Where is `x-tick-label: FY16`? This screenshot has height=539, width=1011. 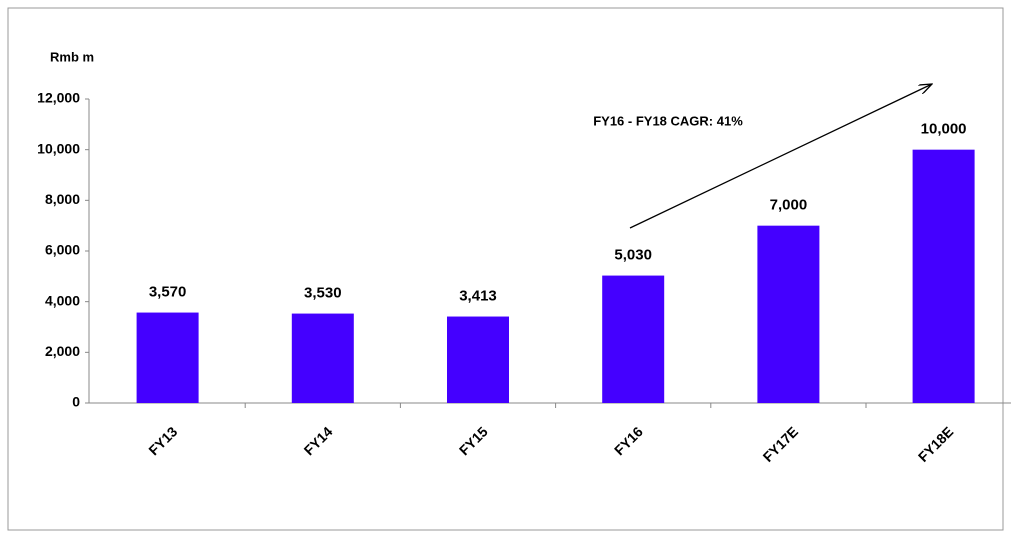 x-tick-label: FY16 is located at coordinates (628, 440).